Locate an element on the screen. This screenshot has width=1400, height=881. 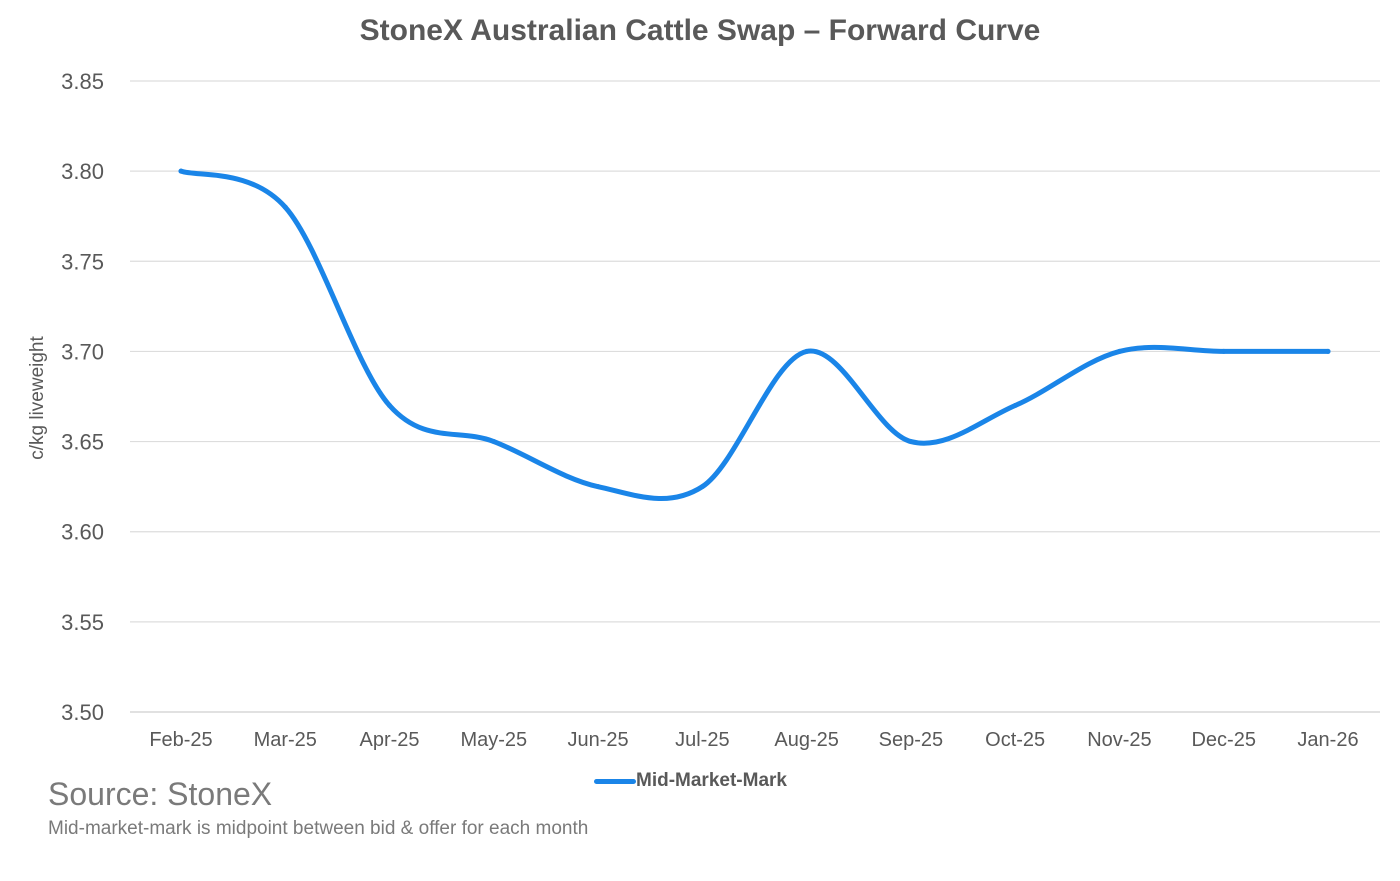
legend-swatch is located at coordinates (615, 781).